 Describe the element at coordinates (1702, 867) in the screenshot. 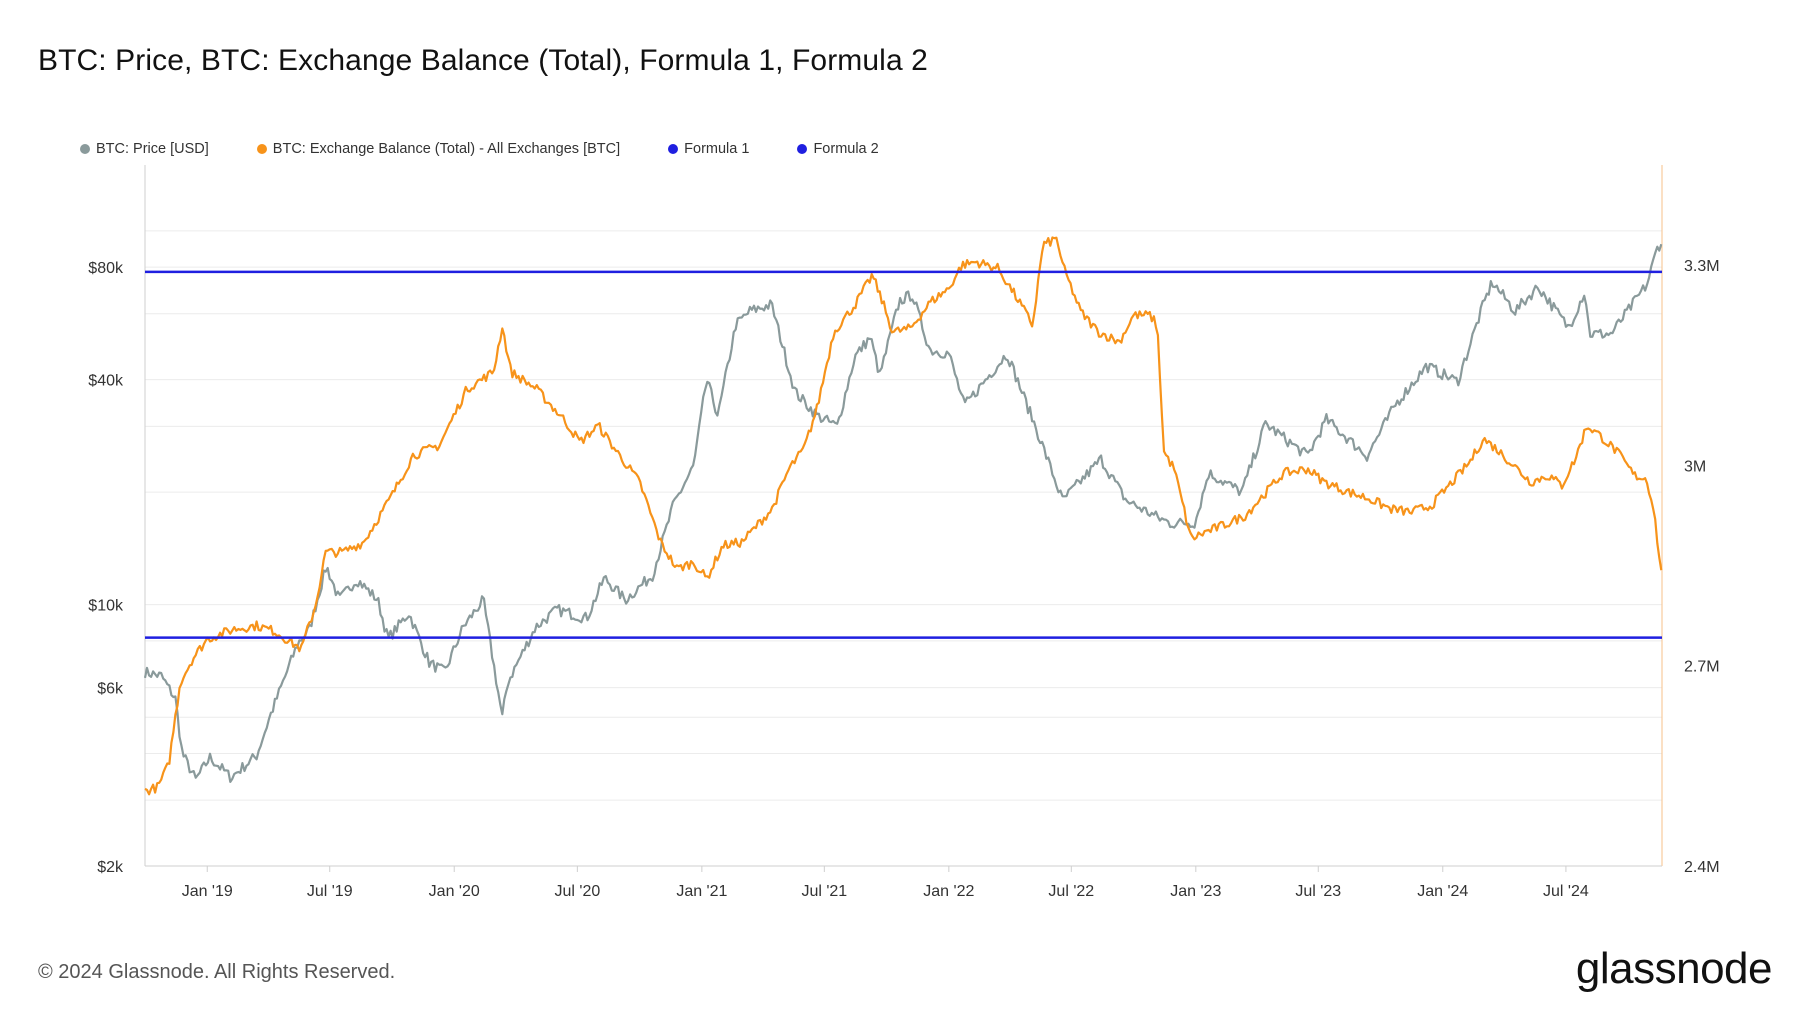

I see `y-right-tick-label: 2.4M` at that location.